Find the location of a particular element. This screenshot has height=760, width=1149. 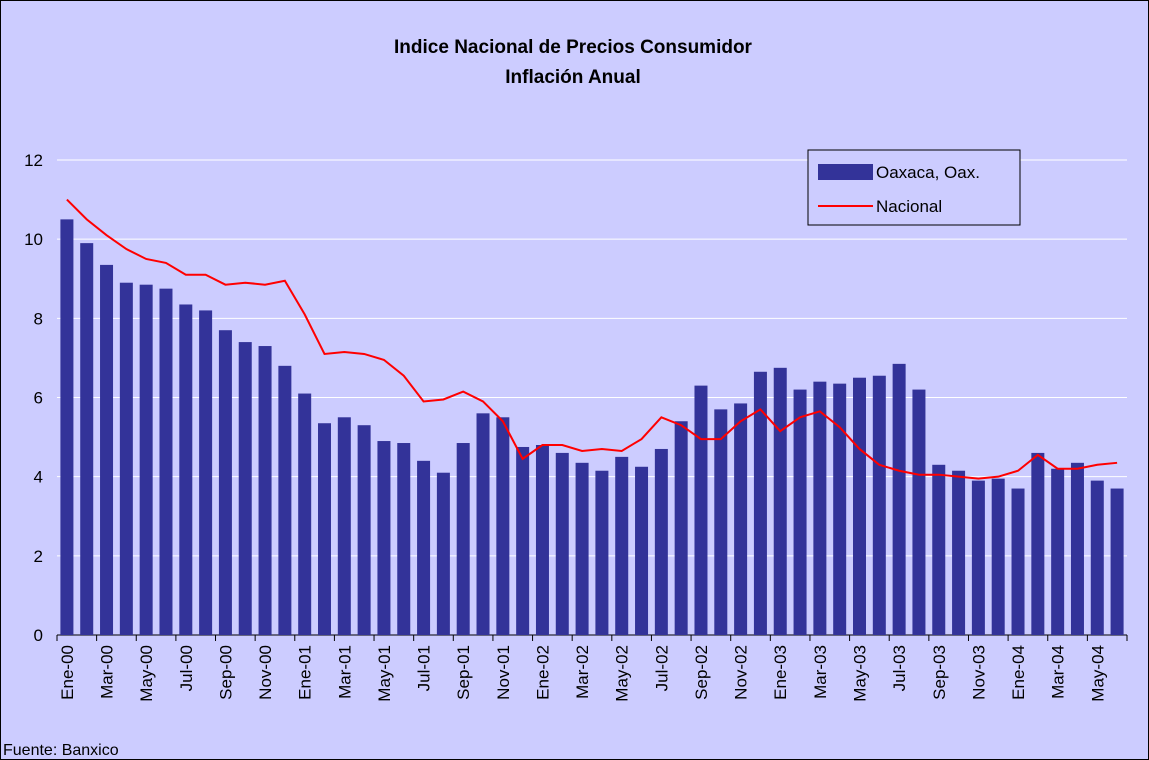

y-tick-label: 8 is located at coordinates (38, 318).